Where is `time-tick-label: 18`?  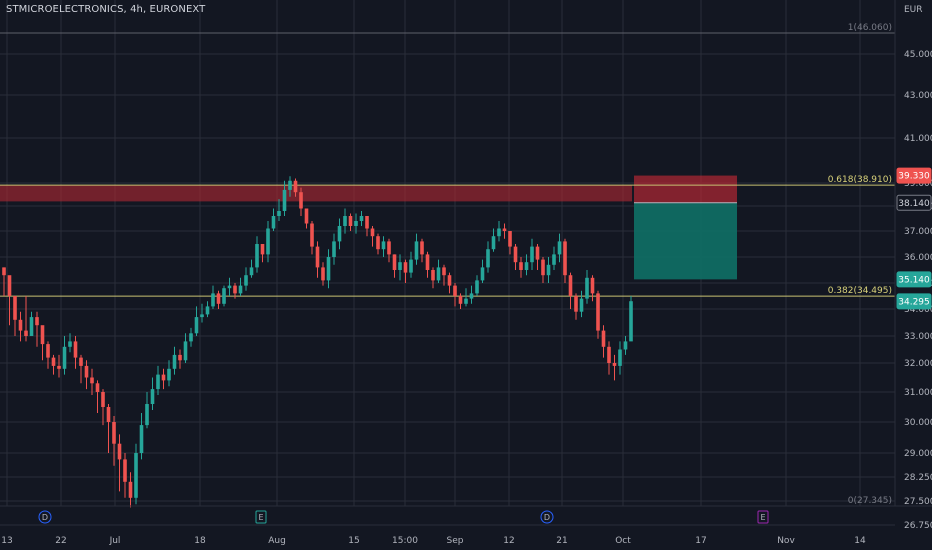 time-tick-label: 18 is located at coordinates (200, 541).